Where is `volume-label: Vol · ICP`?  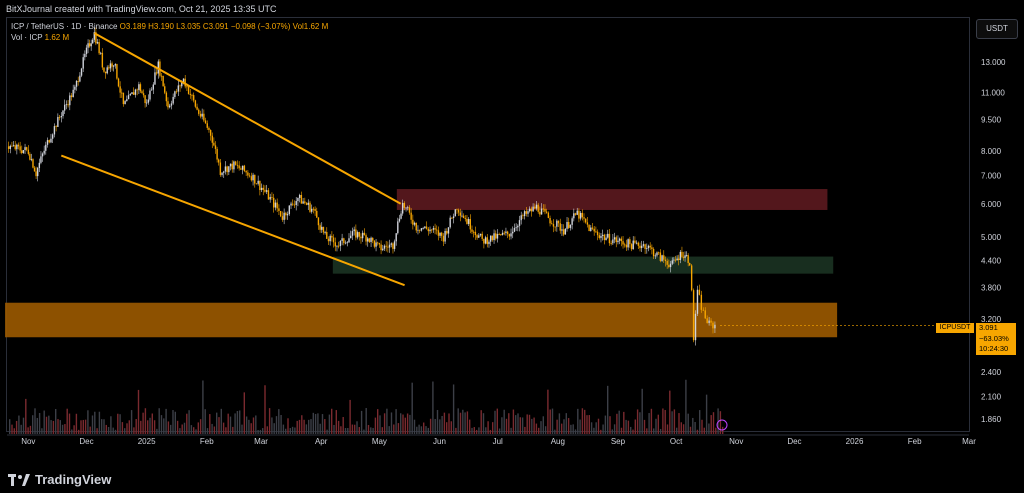 volume-label: Vol · ICP is located at coordinates (27, 37).